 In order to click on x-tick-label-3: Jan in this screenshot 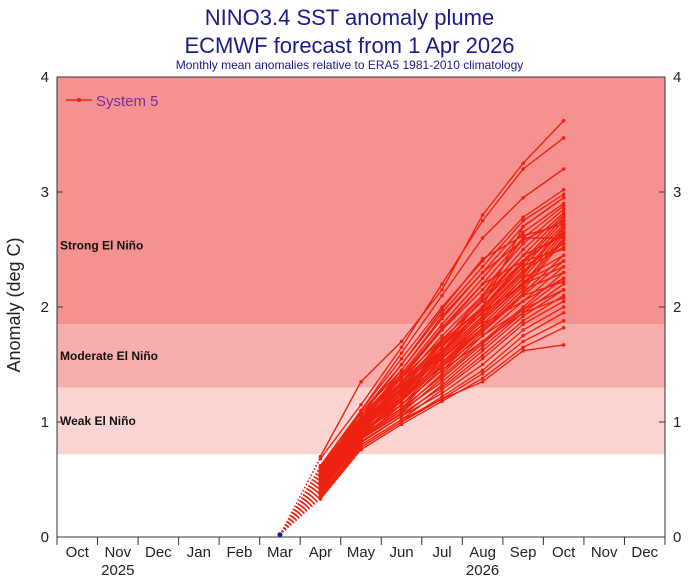, I will do `click(199, 552)`.